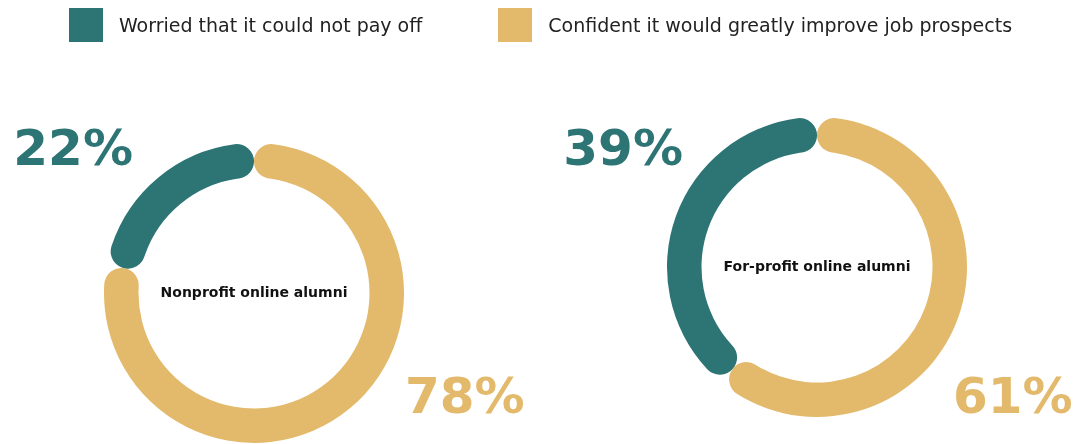 This screenshot has width=1081, height=444. Describe the element at coordinates (817, 265) in the screenshot. I see `slice-label: For-profit online alumni` at that location.